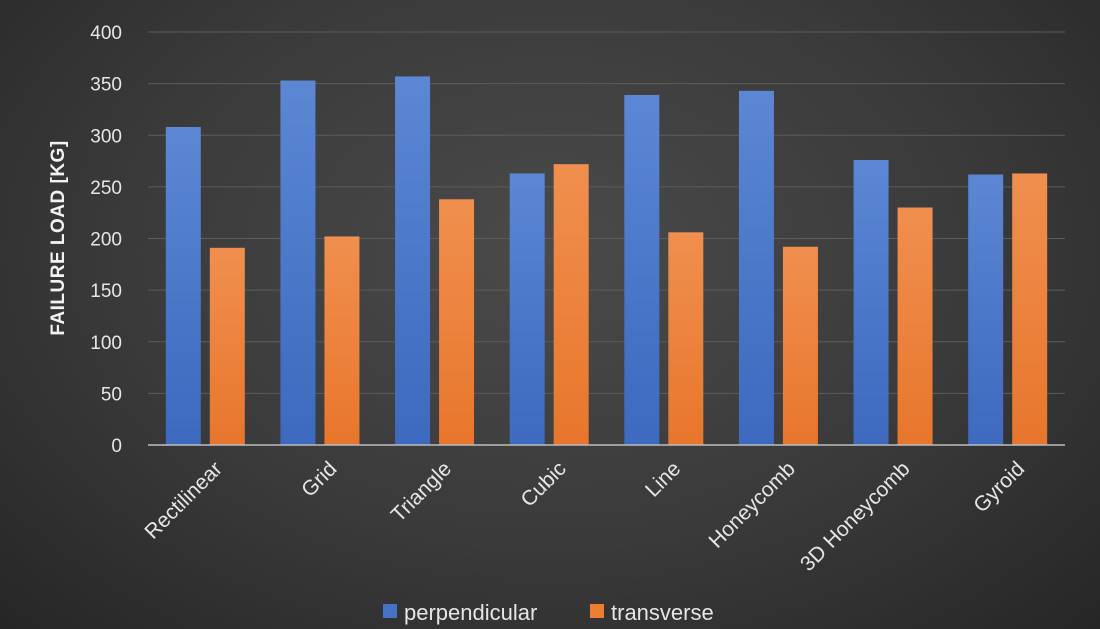 This screenshot has width=1100, height=629. What do you see at coordinates (470, 612) in the screenshot?
I see `legend-label-perpendicular: perpendicular` at bounding box center [470, 612].